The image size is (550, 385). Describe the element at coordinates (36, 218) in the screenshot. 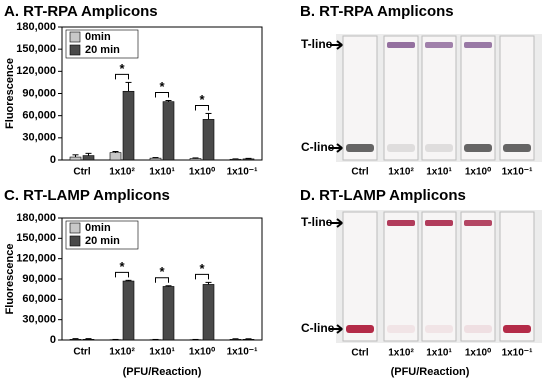

I see `y-tick-label: 180,000` at that location.